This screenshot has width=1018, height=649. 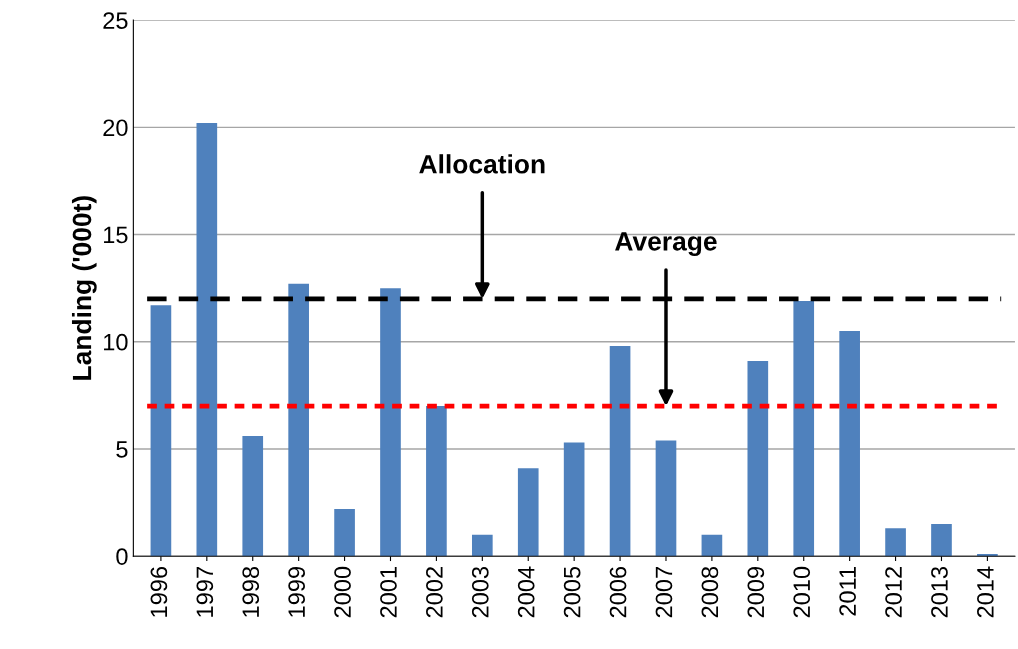 I want to click on x-tick-label: 1997, so click(x=205, y=592).